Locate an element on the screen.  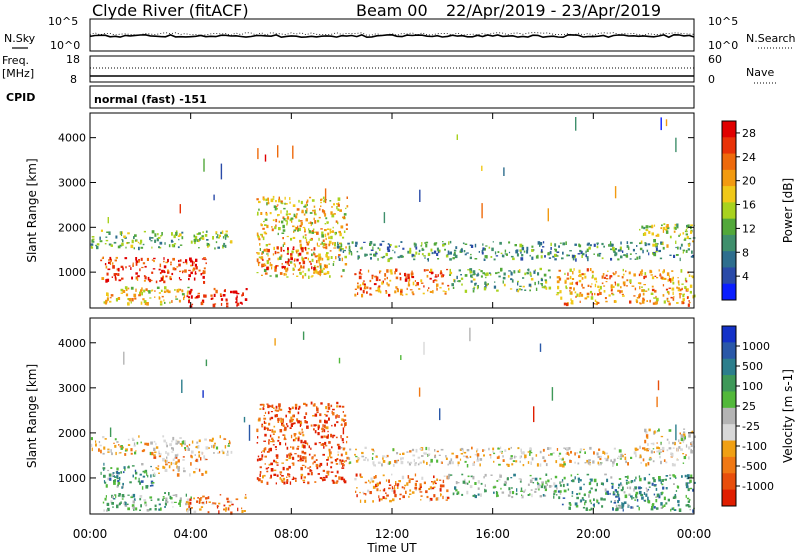
nsearch-tick-bottom: 10^0 is located at coordinates (723, 45).